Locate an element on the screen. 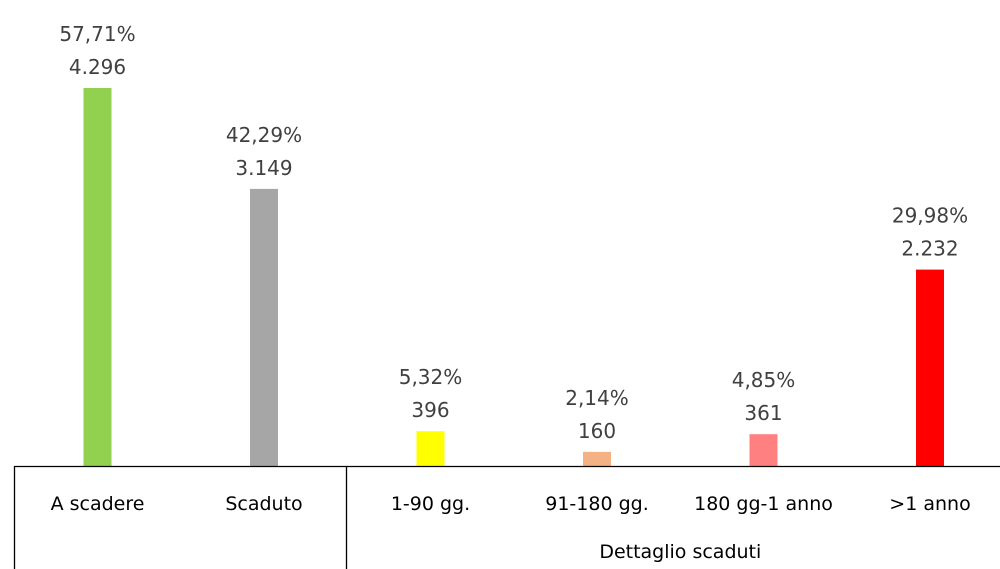  category-label-1: Scaduto is located at coordinates (263, 504).